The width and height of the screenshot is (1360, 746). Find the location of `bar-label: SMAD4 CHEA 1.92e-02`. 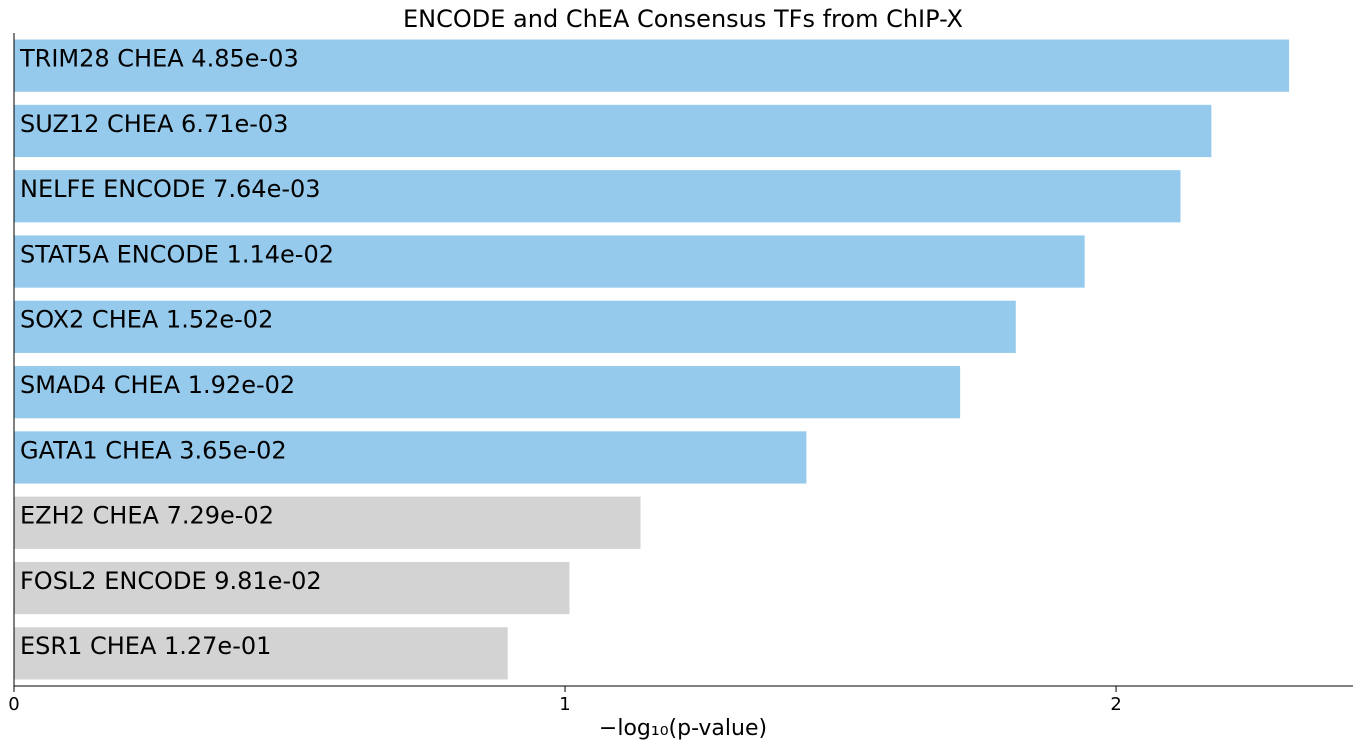

bar-label: SMAD4 CHEA 1.92e-02 is located at coordinates (157, 385).